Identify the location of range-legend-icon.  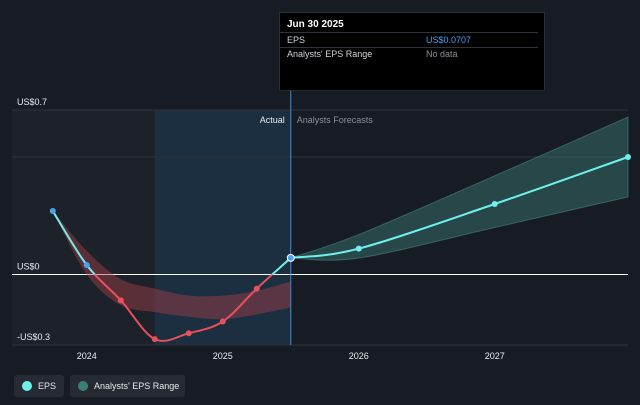
(83, 386).